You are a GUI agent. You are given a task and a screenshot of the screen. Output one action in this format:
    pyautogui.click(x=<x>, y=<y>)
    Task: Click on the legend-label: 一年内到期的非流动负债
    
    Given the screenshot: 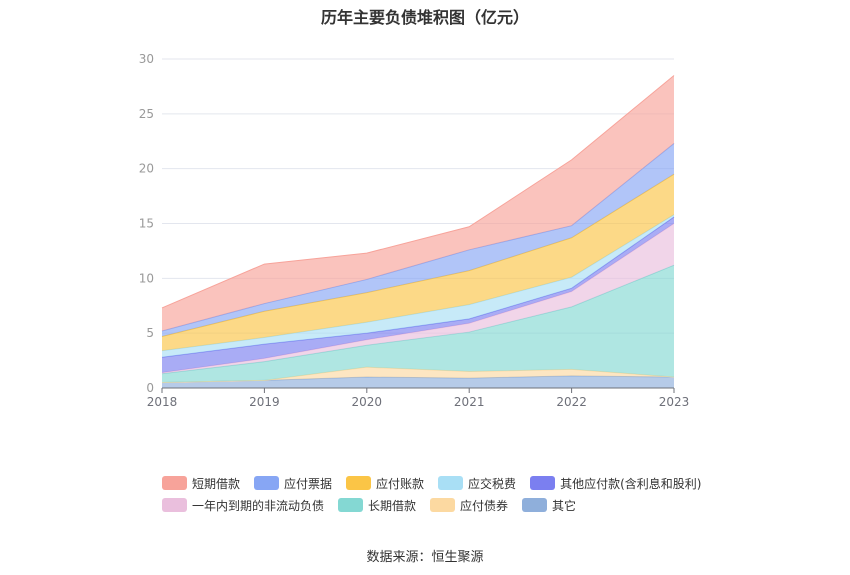 What is the action you would take?
    pyautogui.click(x=258, y=505)
    